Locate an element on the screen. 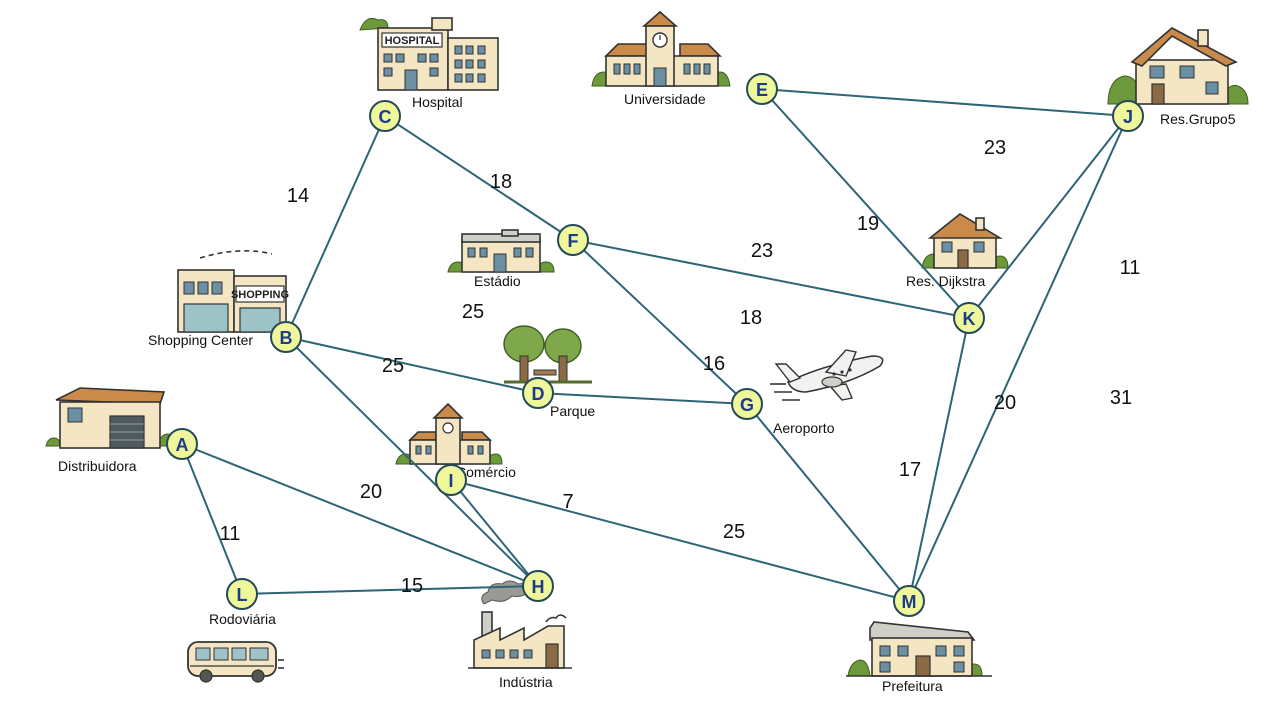 Image resolution: width=1280 pixels, height=720 pixels. edge-a-h is located at coordinates (360, 515).